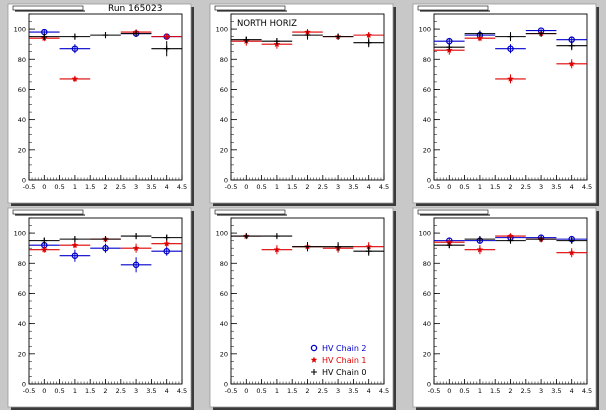 The height and width of the screenshot is (410, 606). Describe the element at coordinates (267, 24) in the screenshot. I see `panel-caption: NORTH HORIZ` at that location.